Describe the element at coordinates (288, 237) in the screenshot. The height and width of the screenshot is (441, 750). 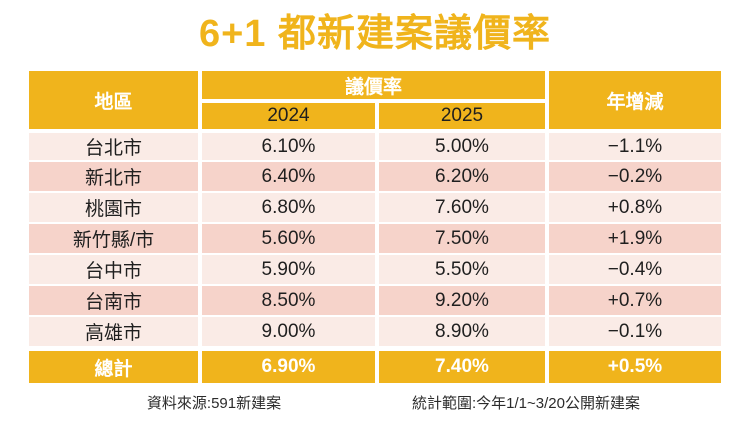
I see `cell-rate-2024: 5.60%` at that location.